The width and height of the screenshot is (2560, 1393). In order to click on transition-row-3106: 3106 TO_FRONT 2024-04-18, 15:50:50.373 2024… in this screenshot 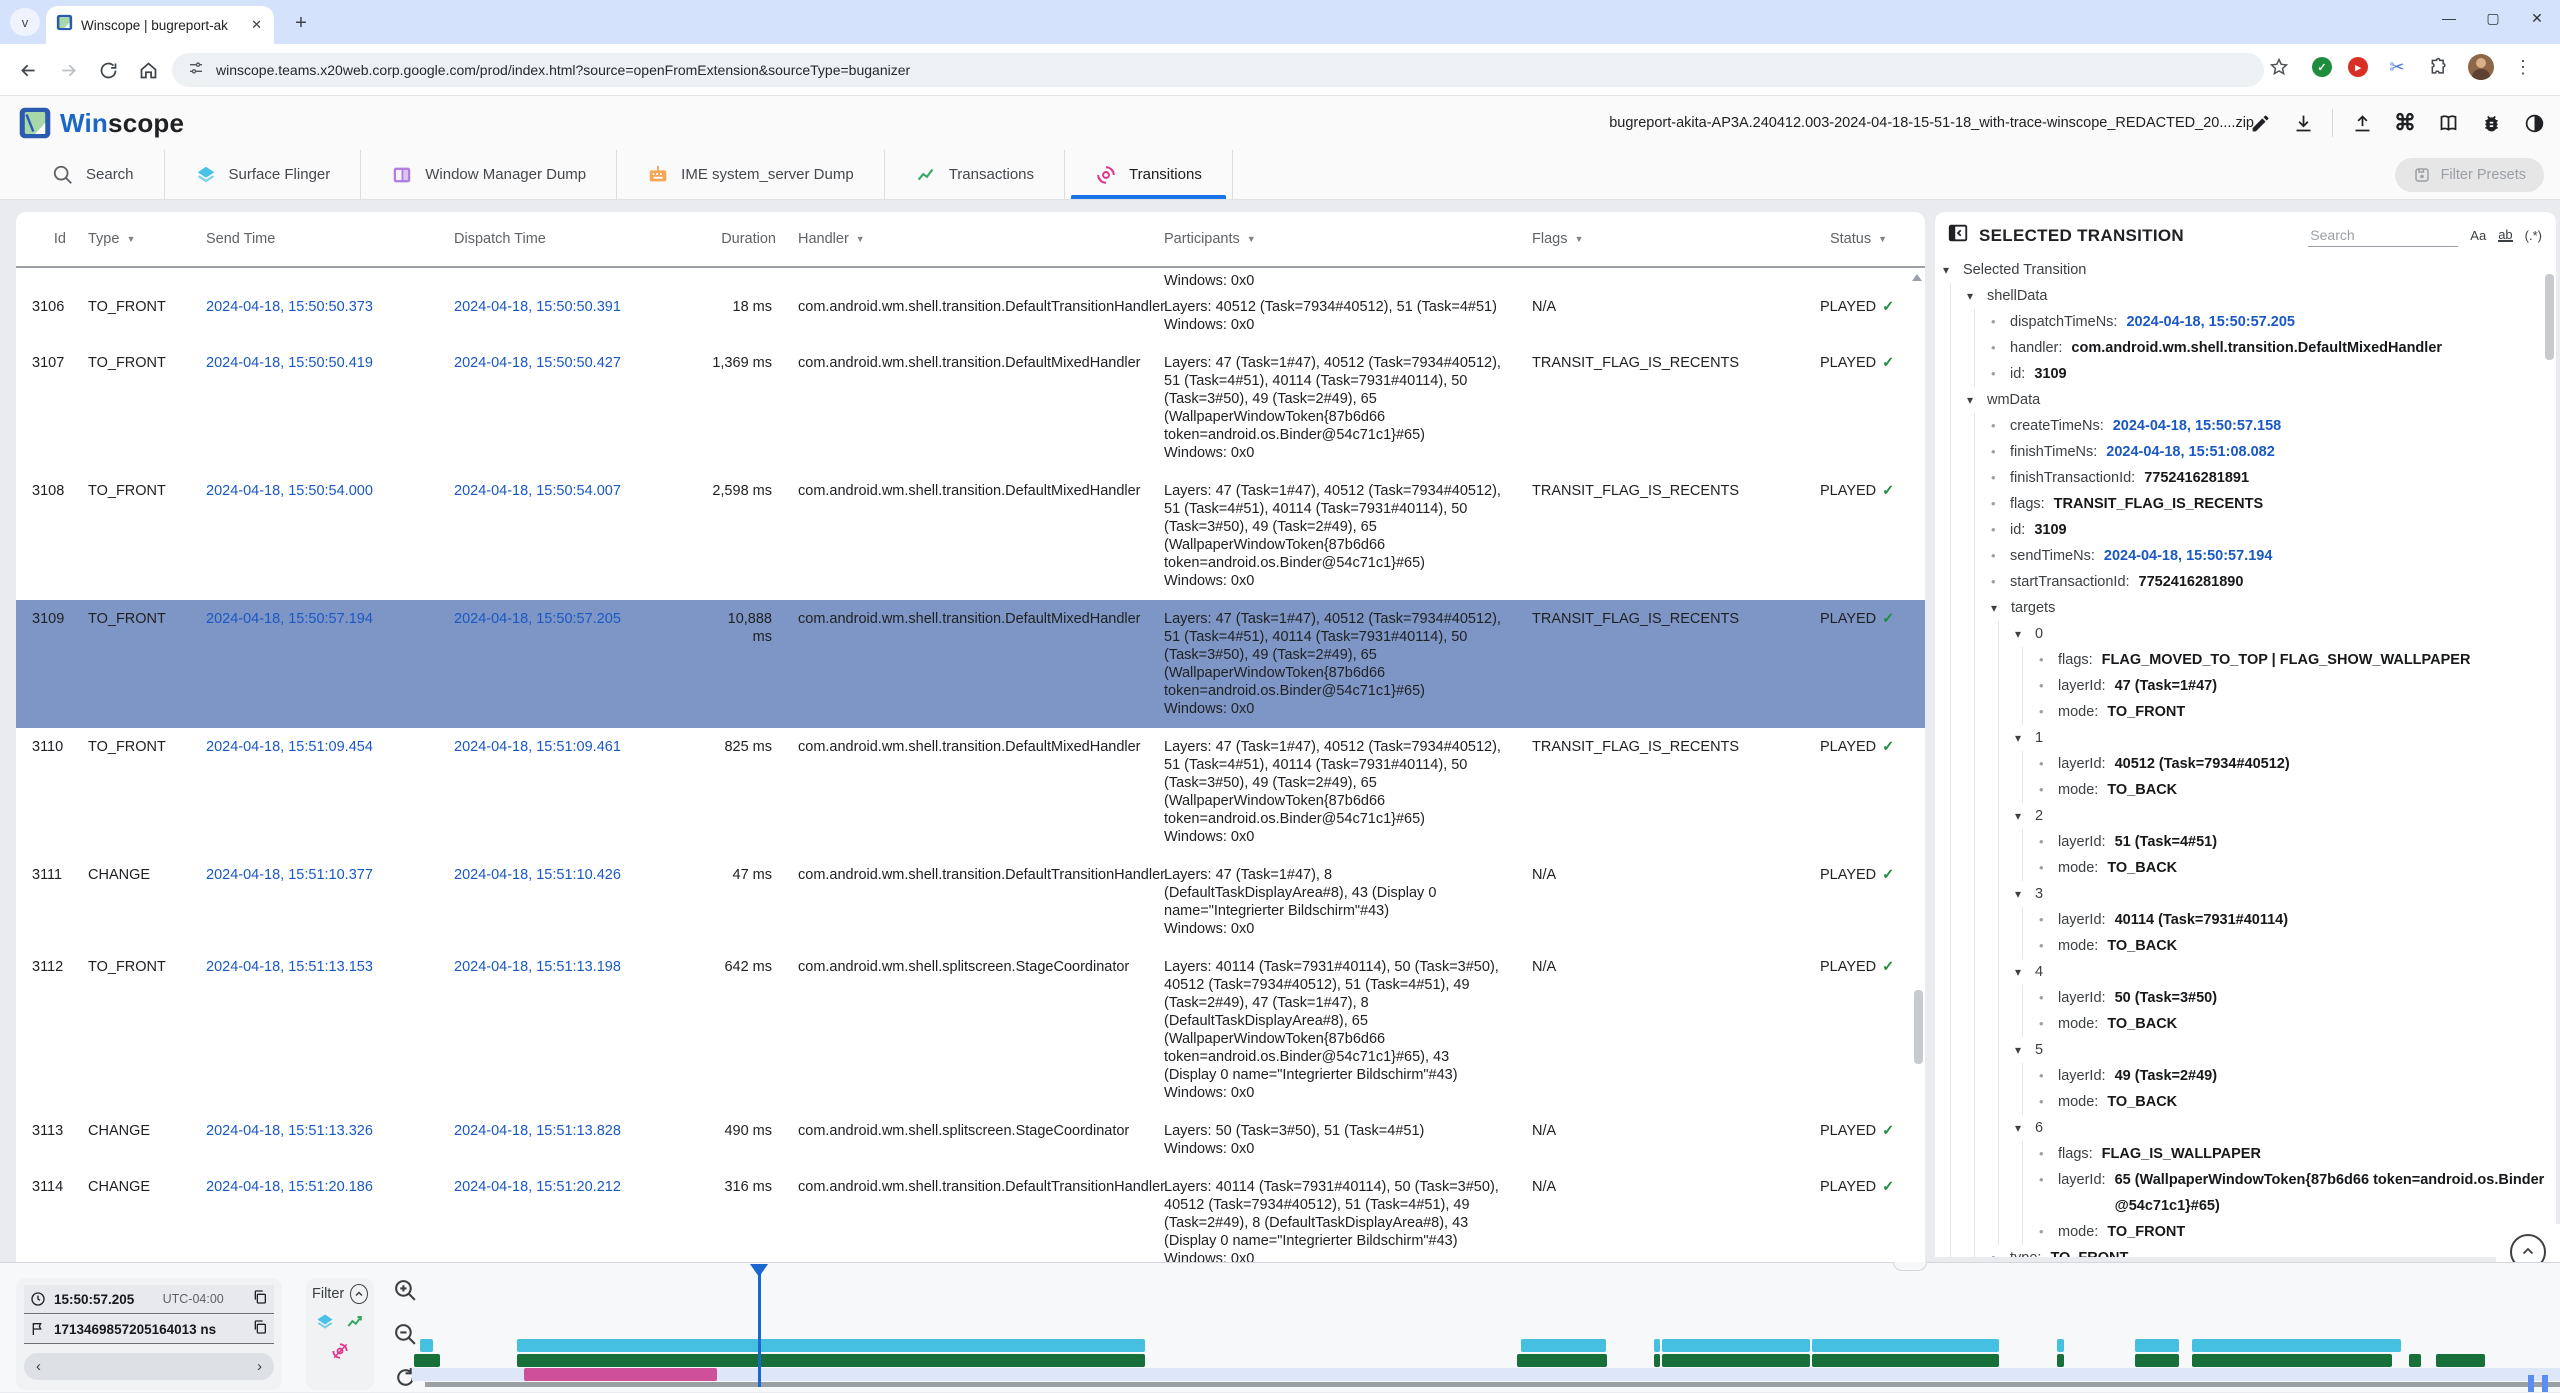, I will do `click(970, 316)`.